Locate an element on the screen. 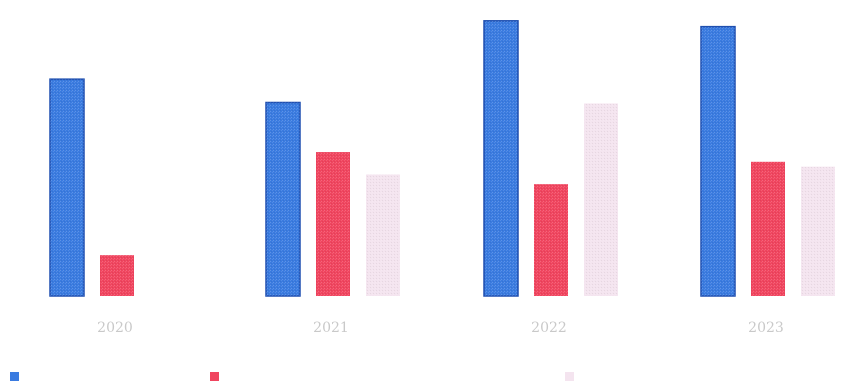 Image resolution: width=841 pixels, height=390 pixels. x-tick-label-2021: 2021 is located at coordinates (331, 328).